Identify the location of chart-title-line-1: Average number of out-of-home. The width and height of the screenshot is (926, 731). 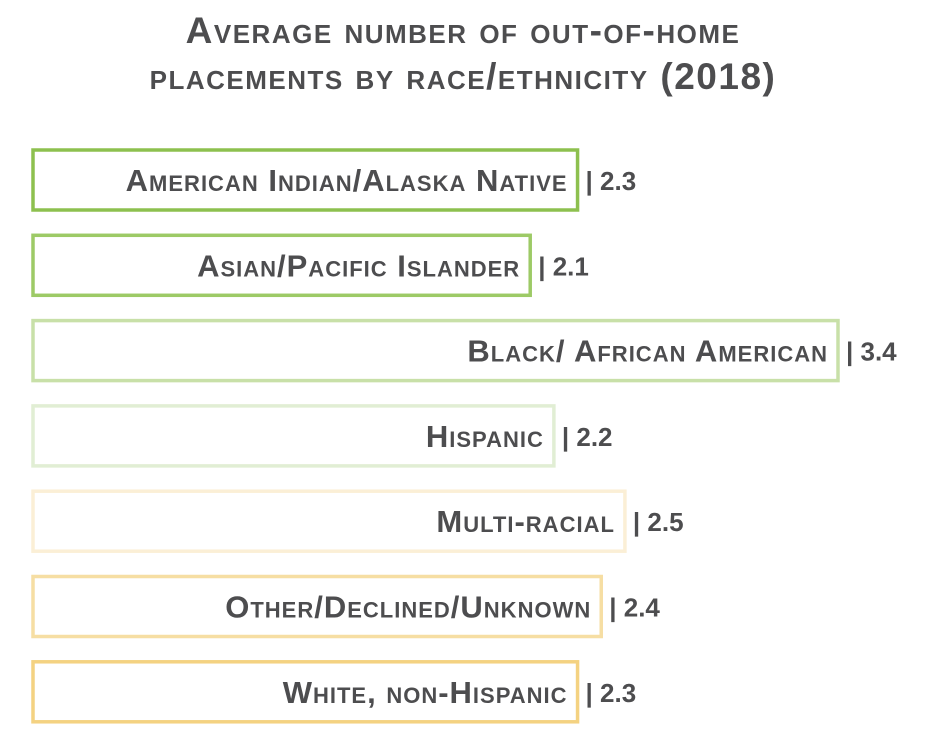
(463, 30).